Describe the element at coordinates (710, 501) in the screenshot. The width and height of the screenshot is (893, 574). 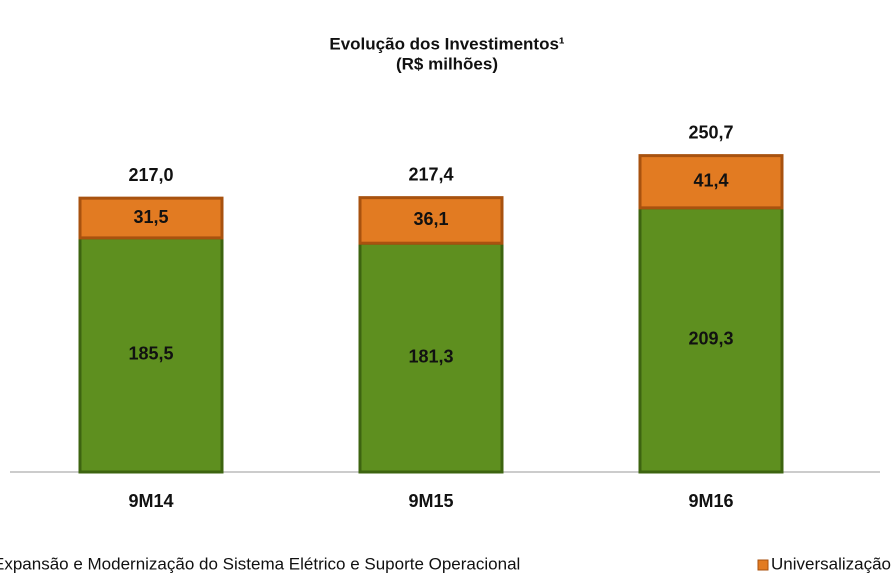
I see `x-tick-label: 9M16` at that location.